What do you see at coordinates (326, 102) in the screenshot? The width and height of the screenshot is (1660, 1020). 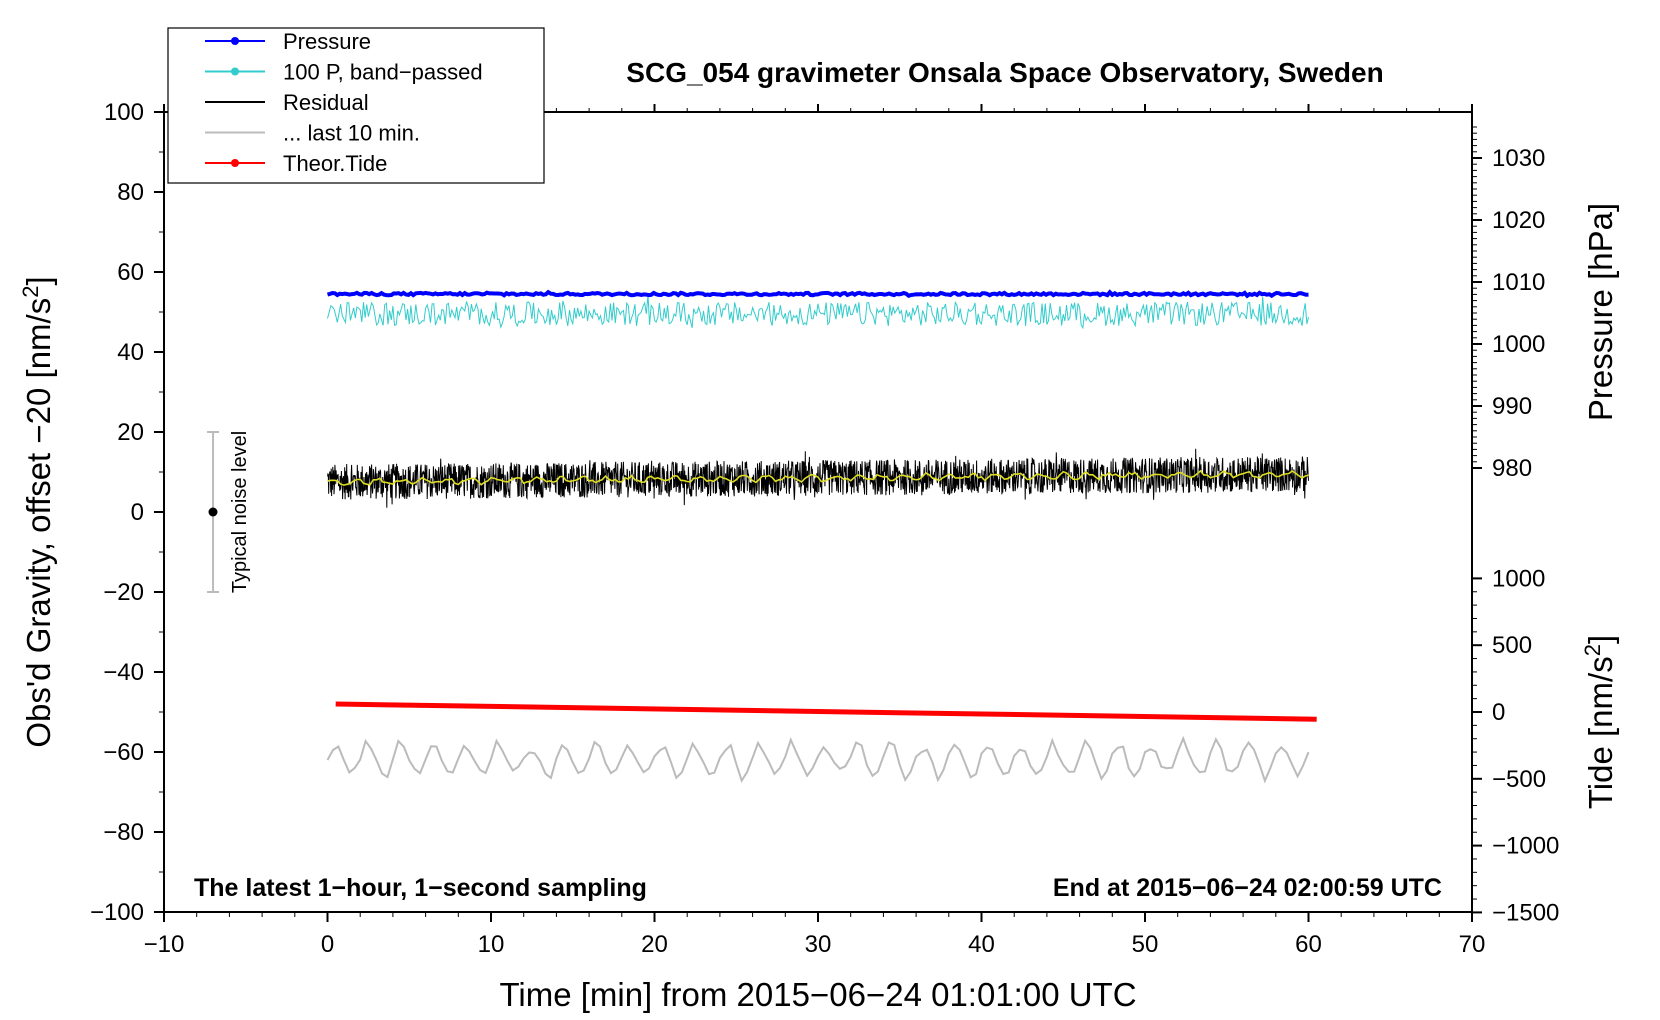 I see `legend-label: Residual` at bounding box center [326, 102].